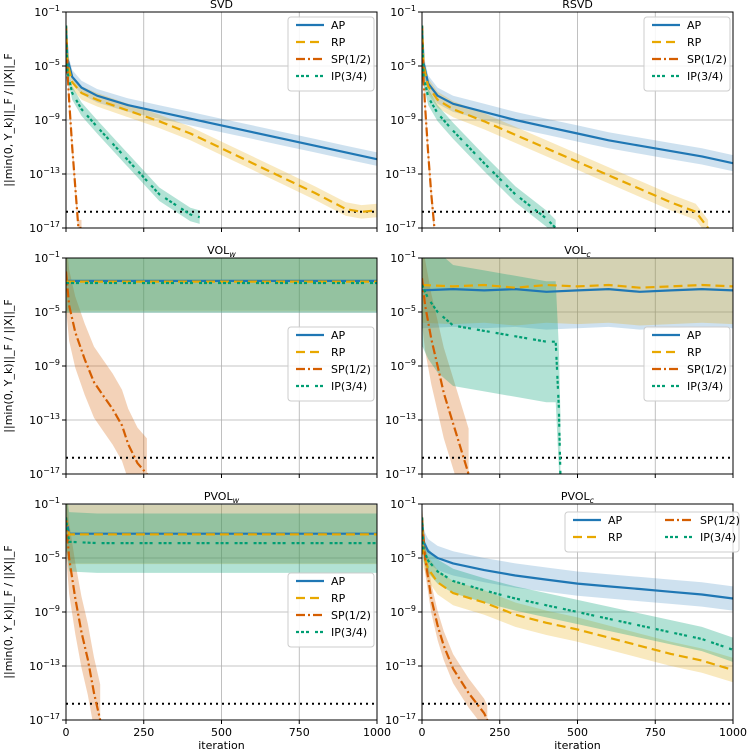 This screenshot has height=750, width=747. I want to click on x-axis-label: iteration, so click(221, 744).